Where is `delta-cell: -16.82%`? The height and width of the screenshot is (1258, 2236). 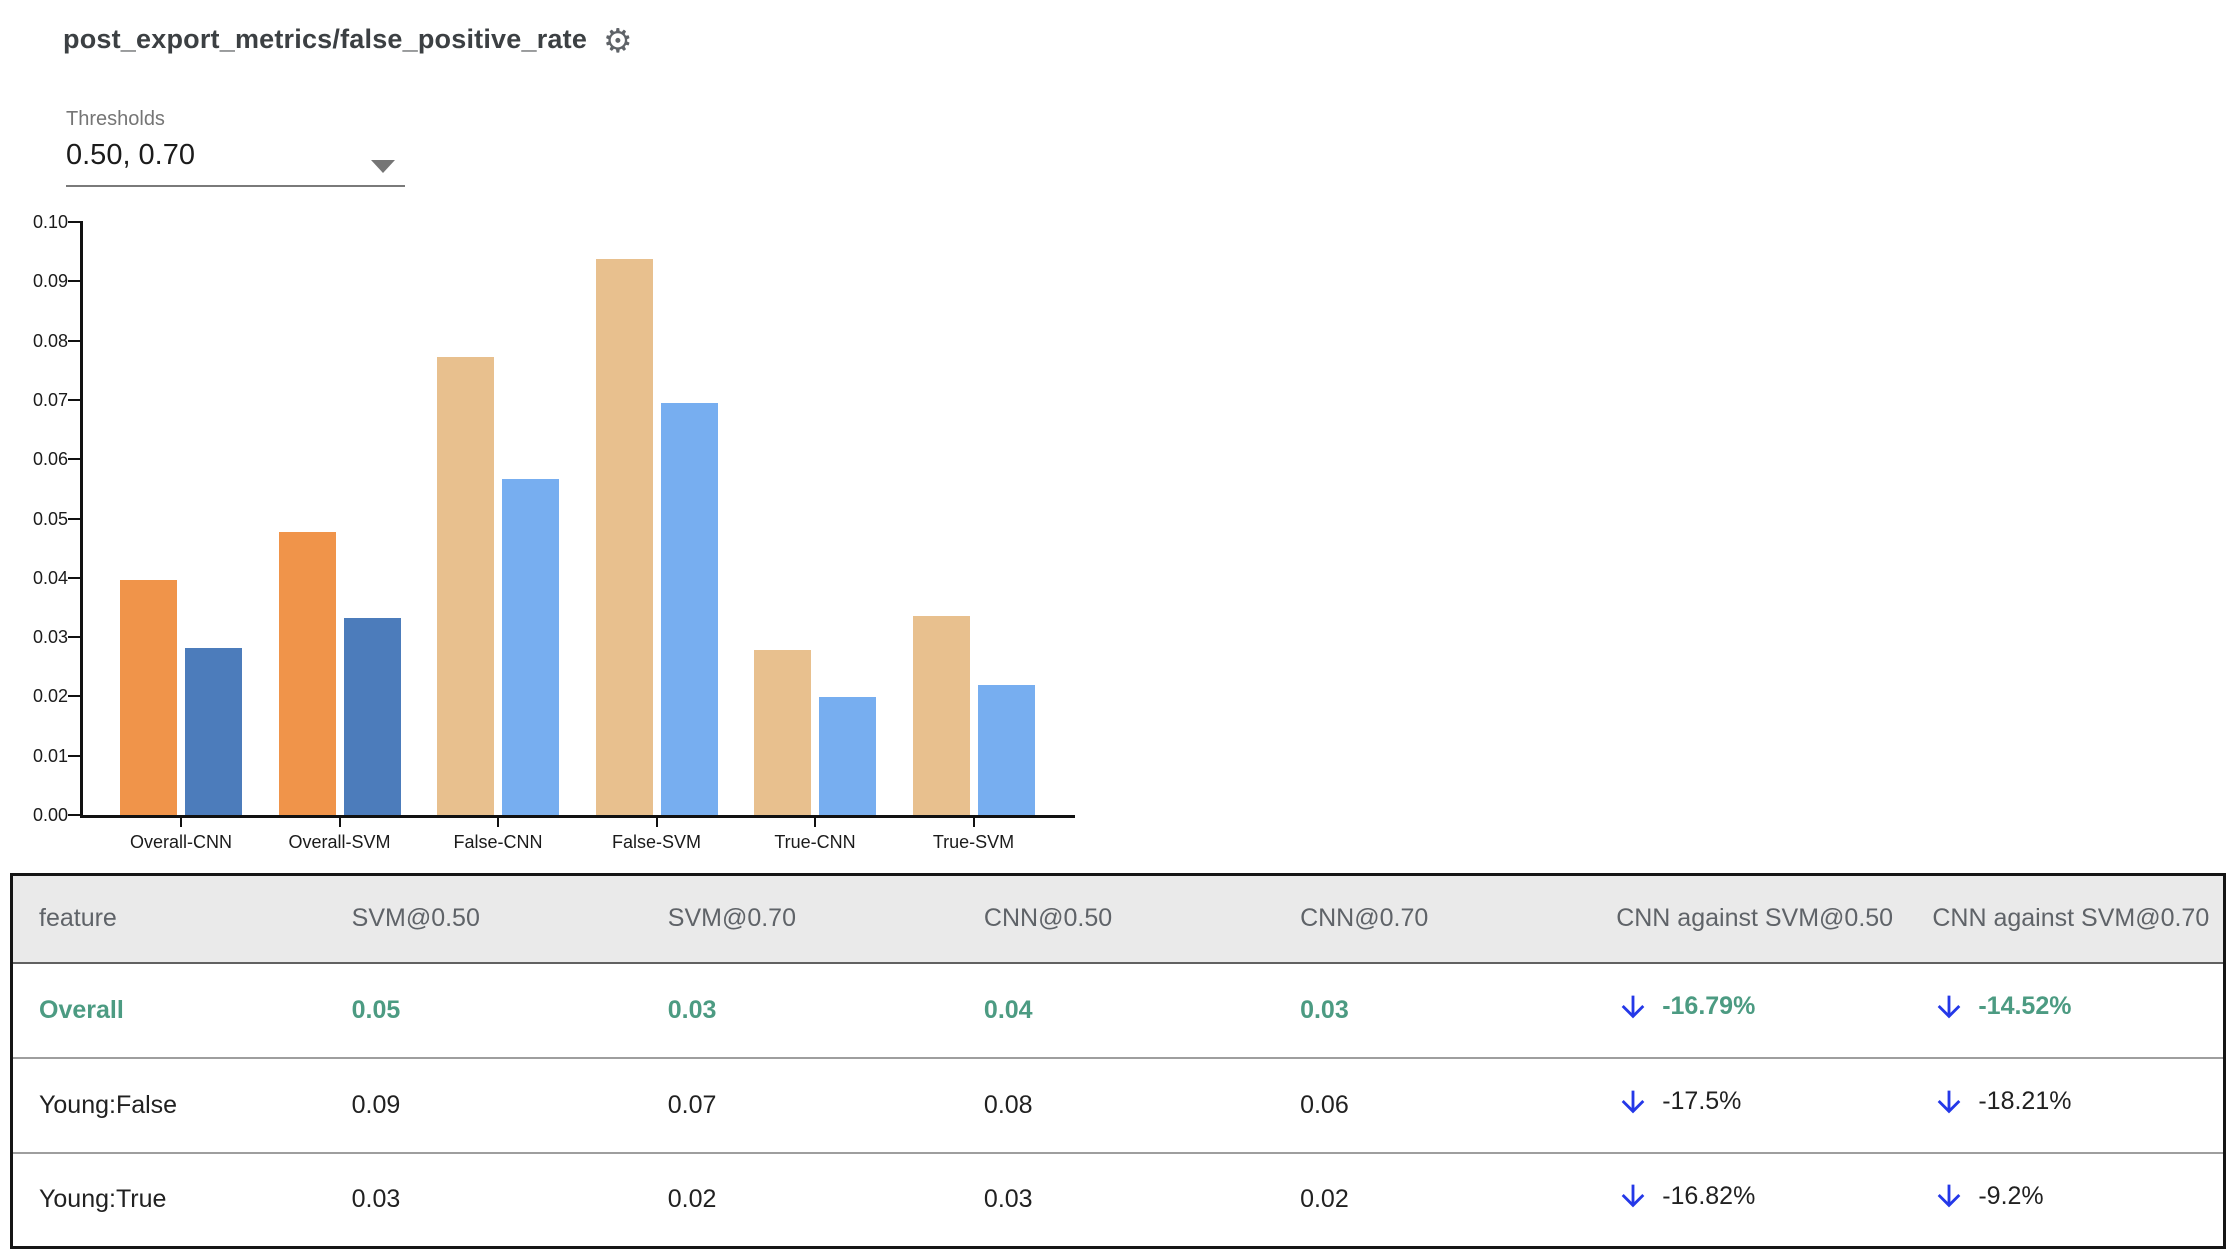 delta-cell: -16.82% is located at coordinates (1750, 1200).